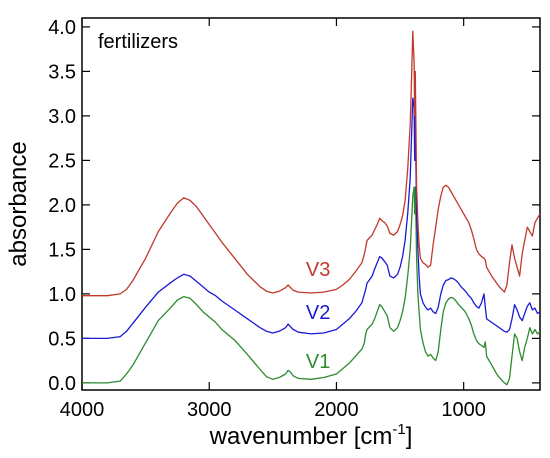 The image size is (550, 458). Describe the element at coordinates (336, 410) in the screenshot. I see `x-tick-label: 2000` at that location.